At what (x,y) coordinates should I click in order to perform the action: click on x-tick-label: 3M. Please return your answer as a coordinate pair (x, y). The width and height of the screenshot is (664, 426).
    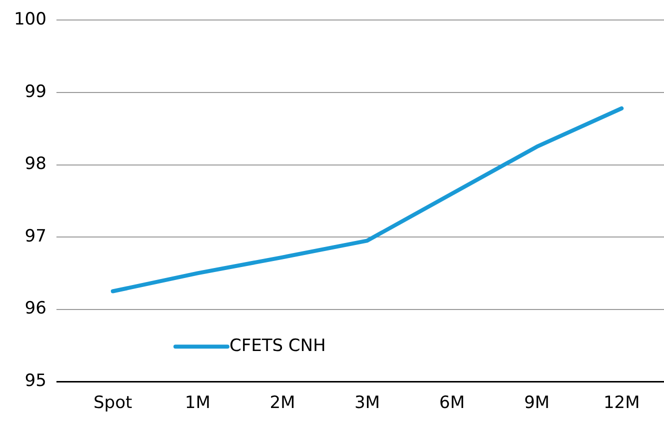
    Looking at the image, I should click on (367, 403).